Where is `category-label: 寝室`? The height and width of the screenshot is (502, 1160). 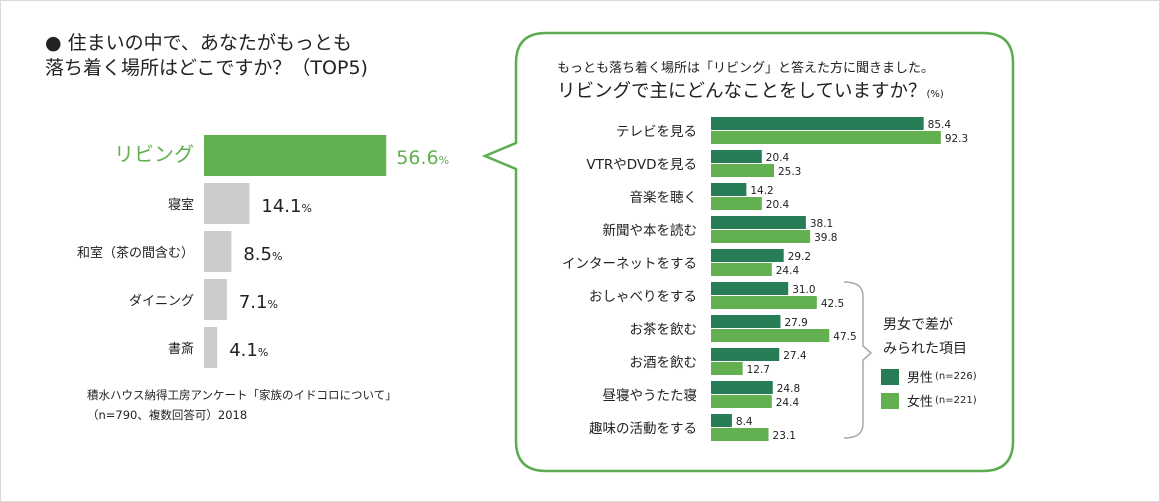 category-label: 寝室 is located at coordinates (181, 205).